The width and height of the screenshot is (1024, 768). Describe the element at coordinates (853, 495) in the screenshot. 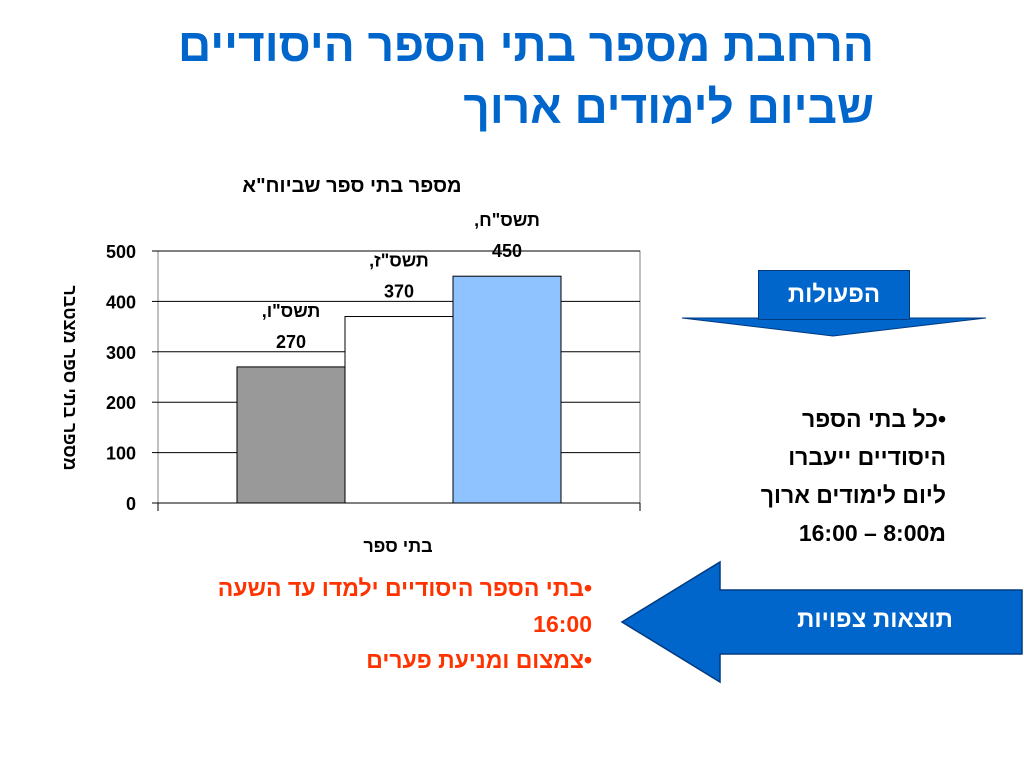

I see `actions-bullet-line-3: ליום לימודים ארוך` at that location.